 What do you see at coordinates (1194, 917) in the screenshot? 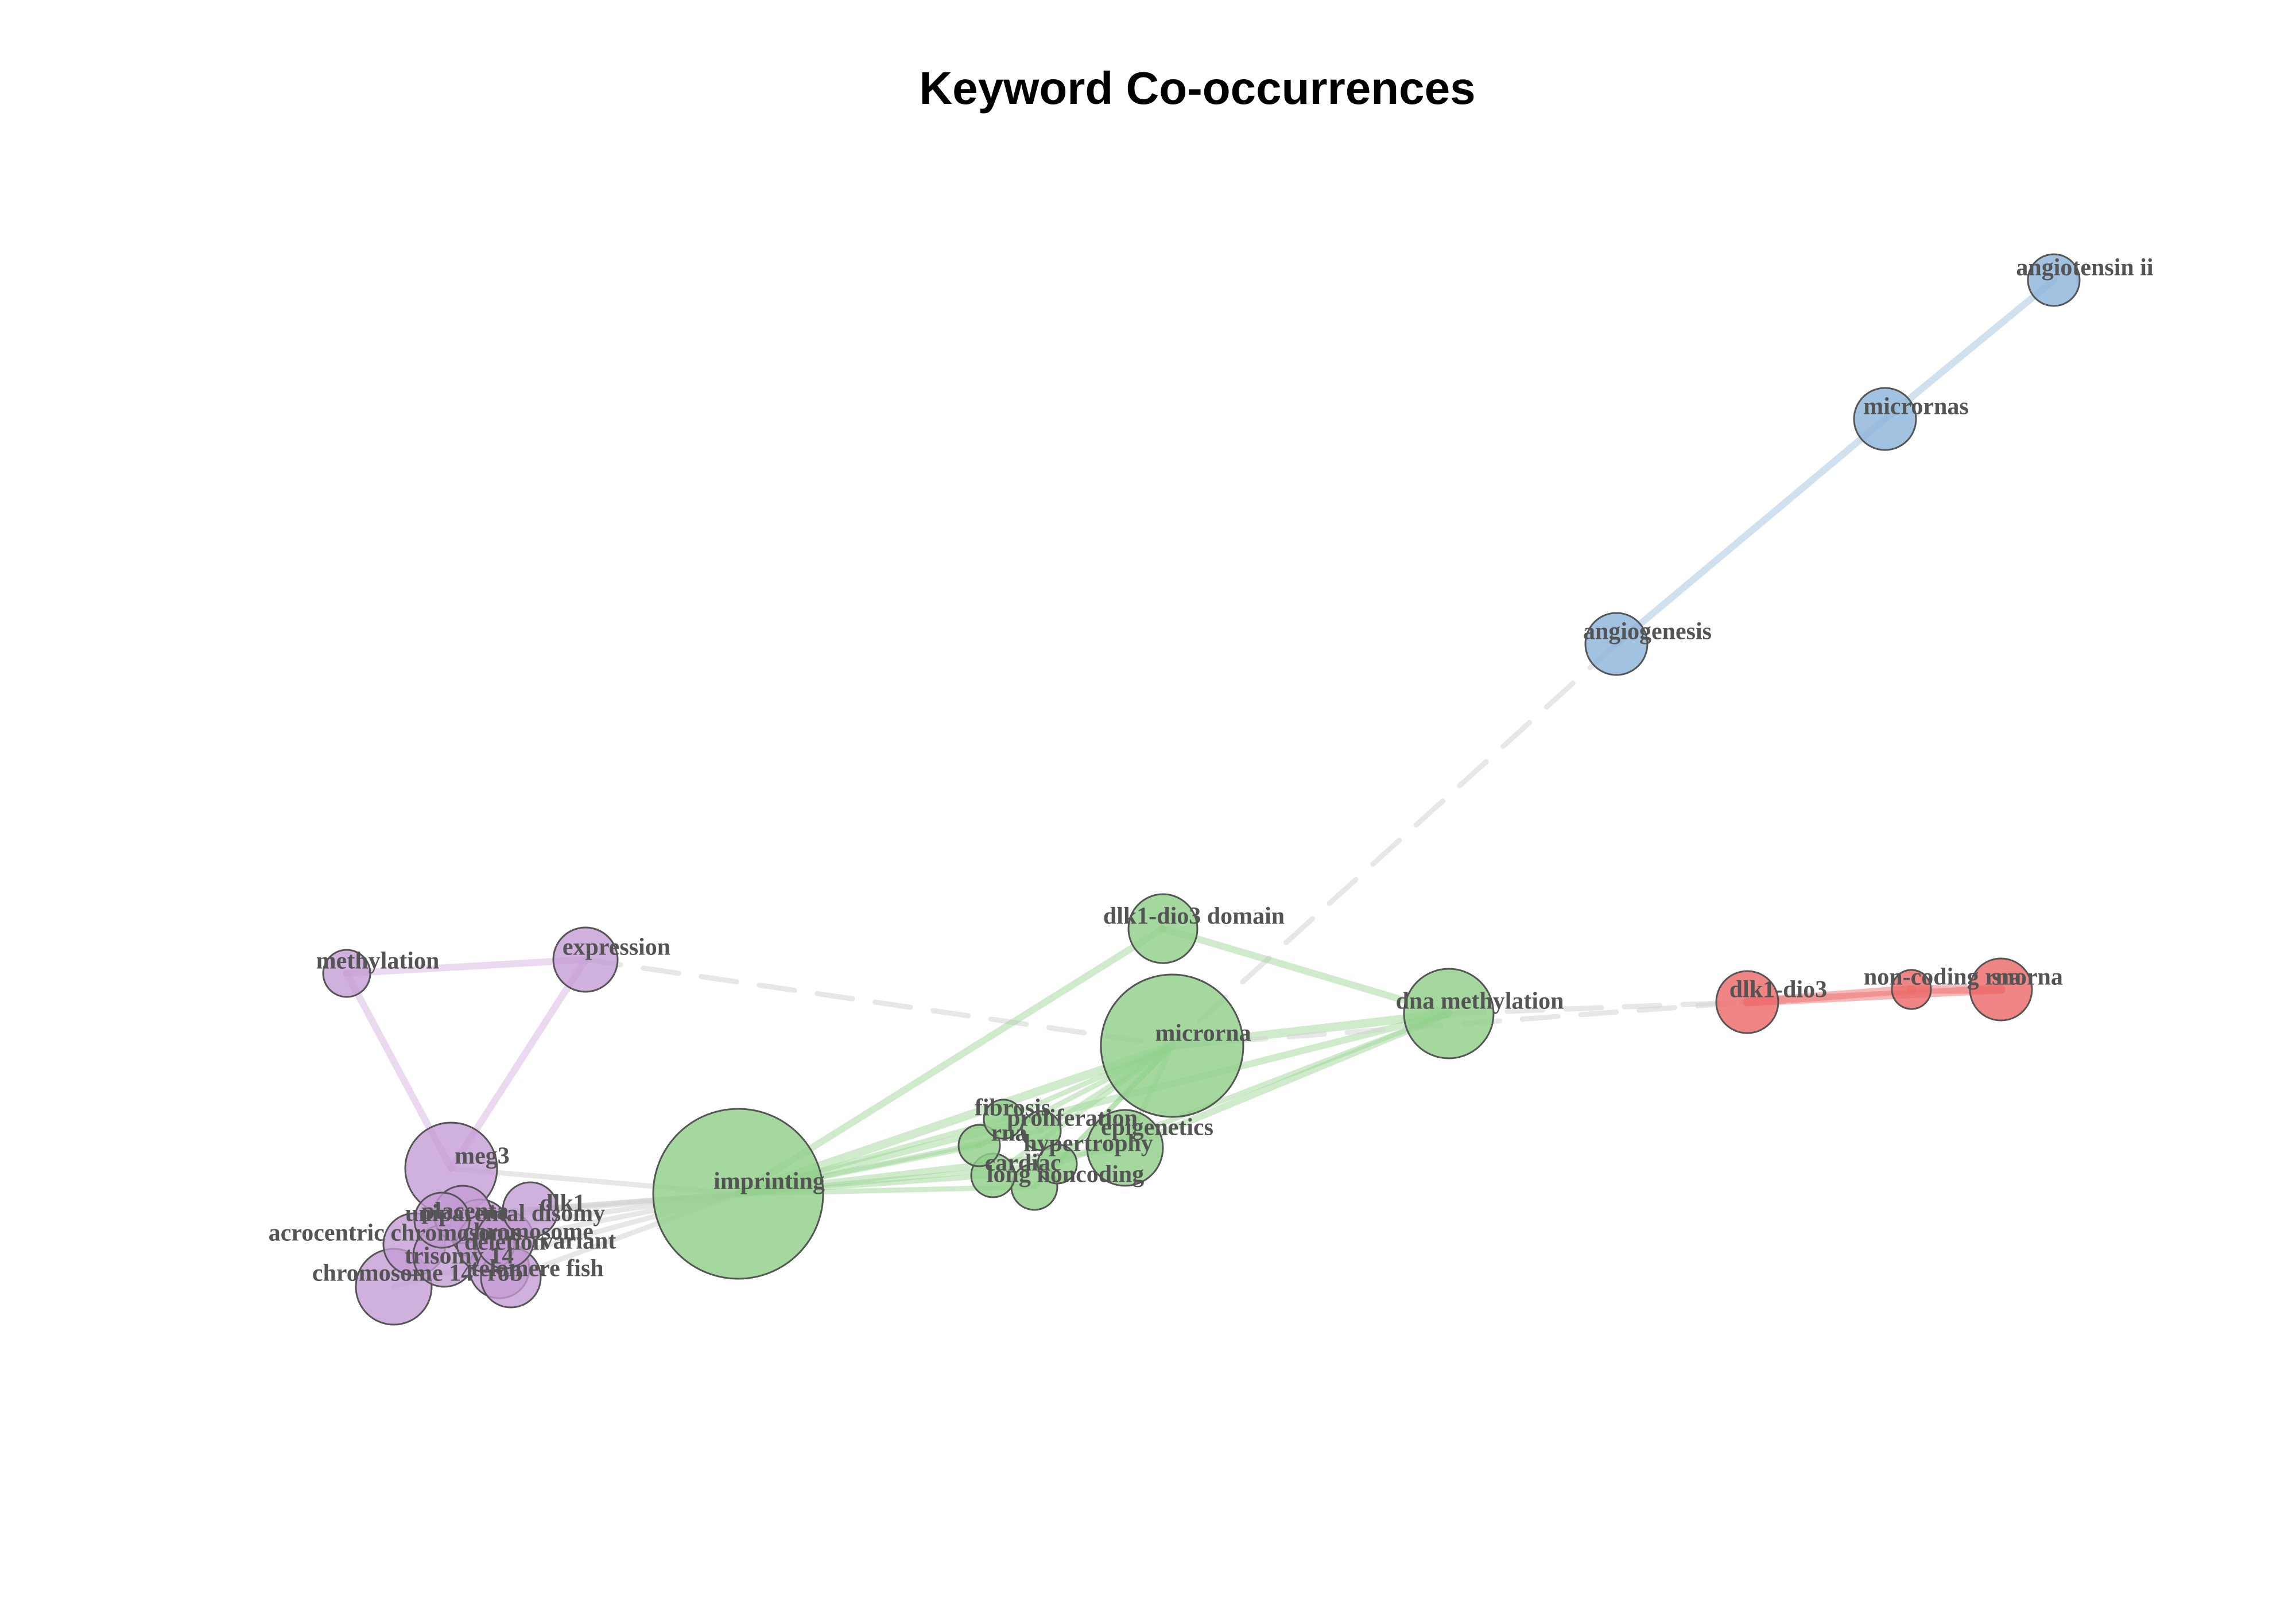
I see `node-label-dlk1-dio3-domain: dlk1-dio3 domain` at bounding box center [1194, 917].